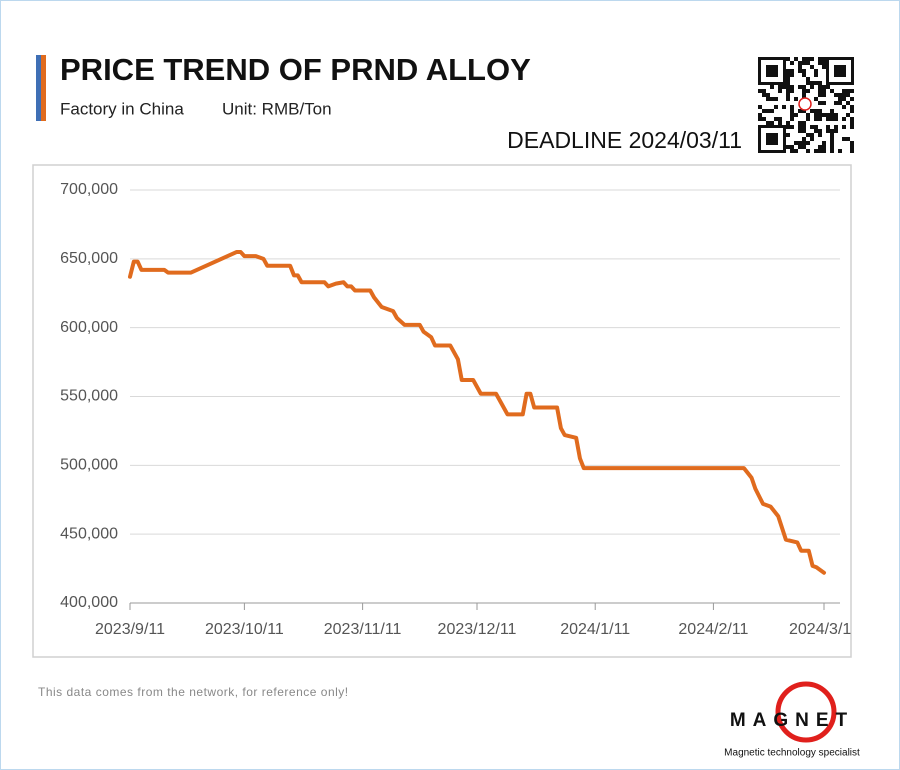 This screenshot has height=770, width=900. Describe the element at coordinates (477, 629) in the screenshot. I see `x-tick-label: 2023/12/11` at that location.